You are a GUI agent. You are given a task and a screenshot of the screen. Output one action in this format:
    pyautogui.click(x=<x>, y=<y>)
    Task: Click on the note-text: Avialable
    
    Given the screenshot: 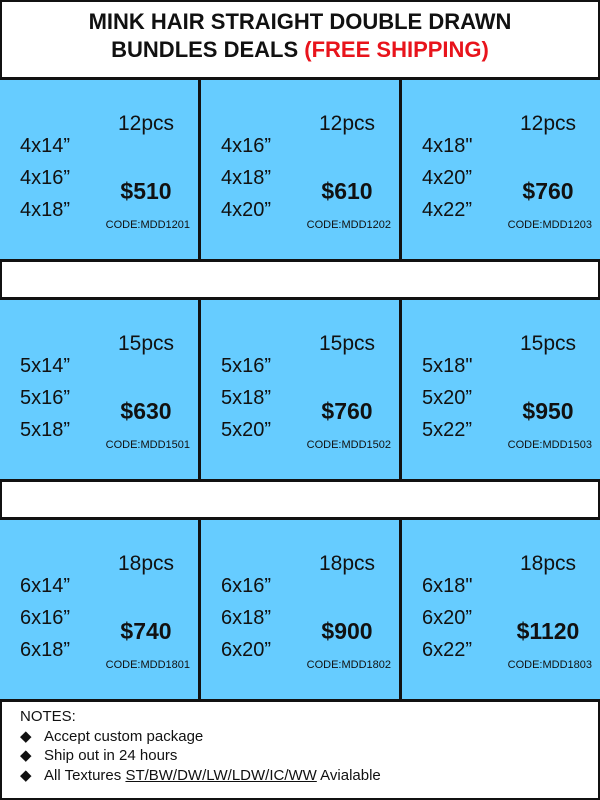 What is the action you would take?
    pyautogui.click(x=350, y=775)
    